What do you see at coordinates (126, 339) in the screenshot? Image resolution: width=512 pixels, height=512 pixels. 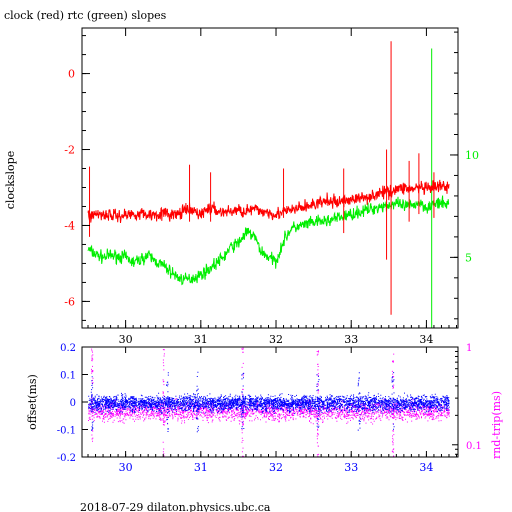 I see `slope-x-tick-label: 30` at bounding box center [126, 339].